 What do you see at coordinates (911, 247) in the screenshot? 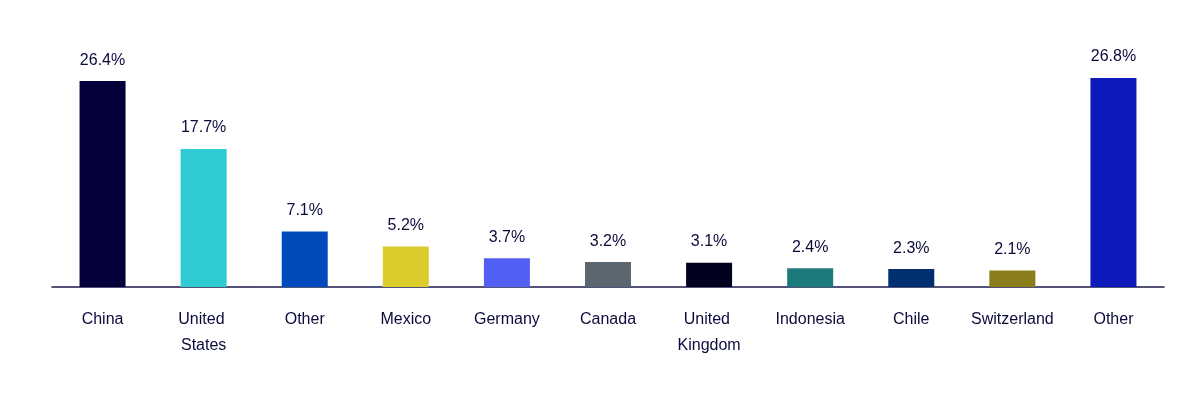
I see `data-label: 2.3%` at bounding box center [911, 247].